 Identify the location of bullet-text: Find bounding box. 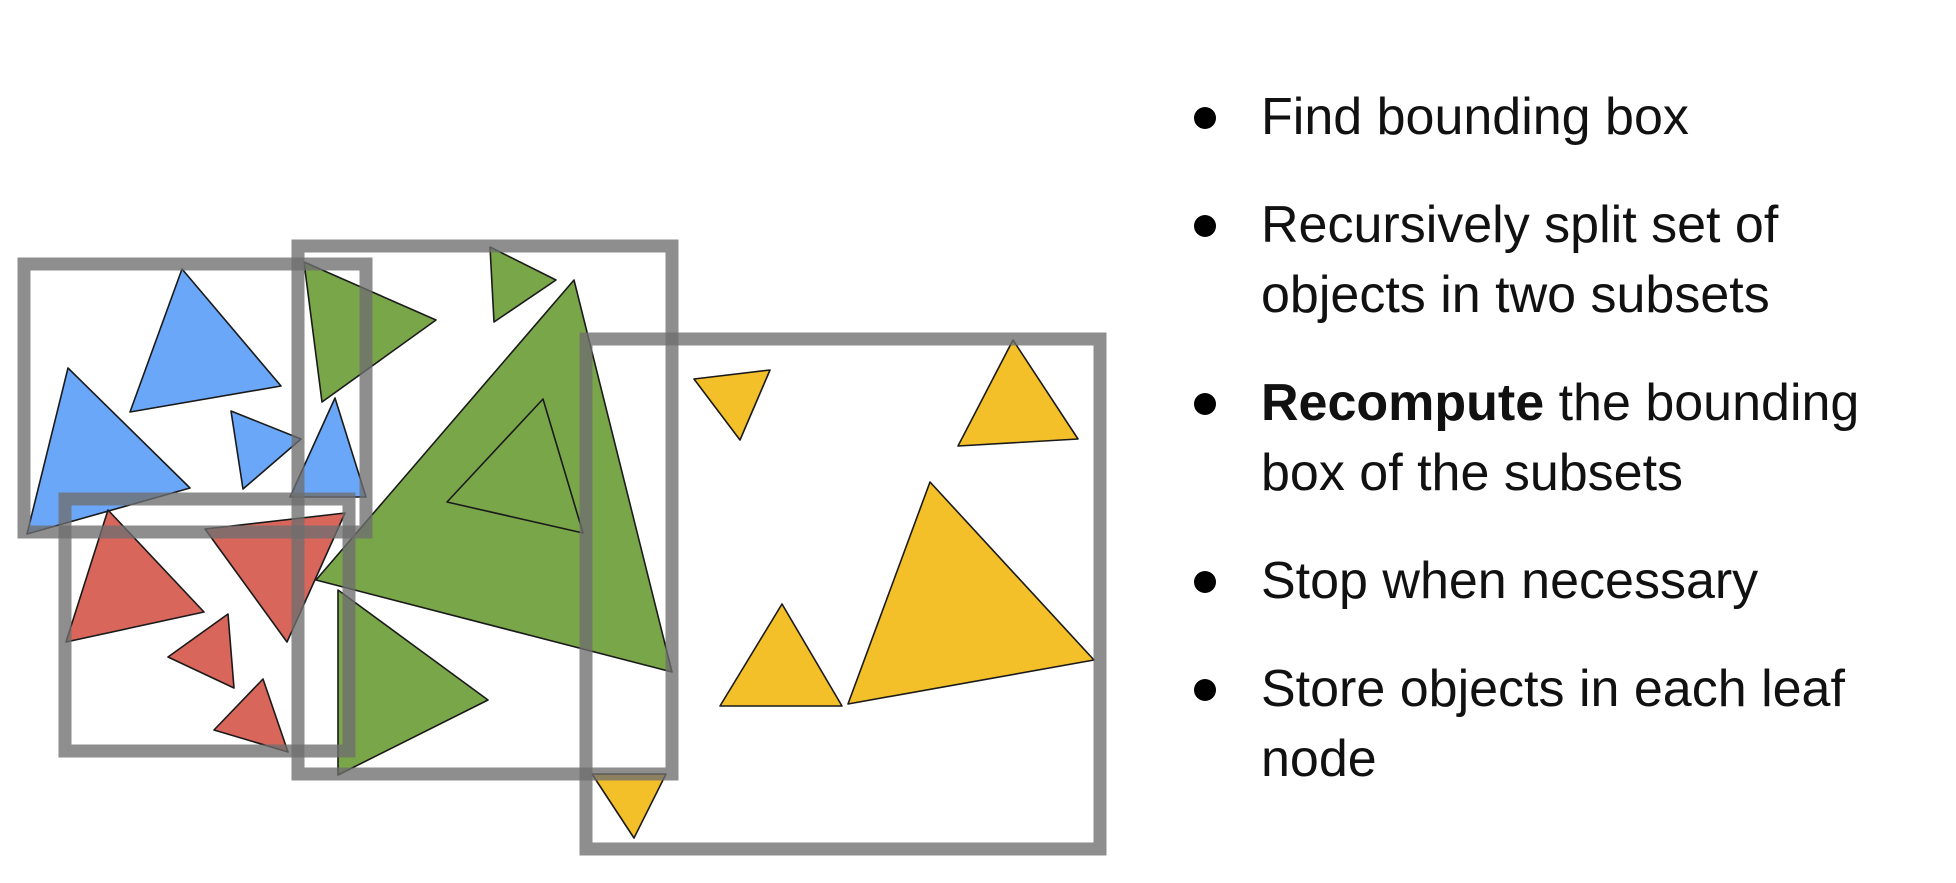
(1475, 117).